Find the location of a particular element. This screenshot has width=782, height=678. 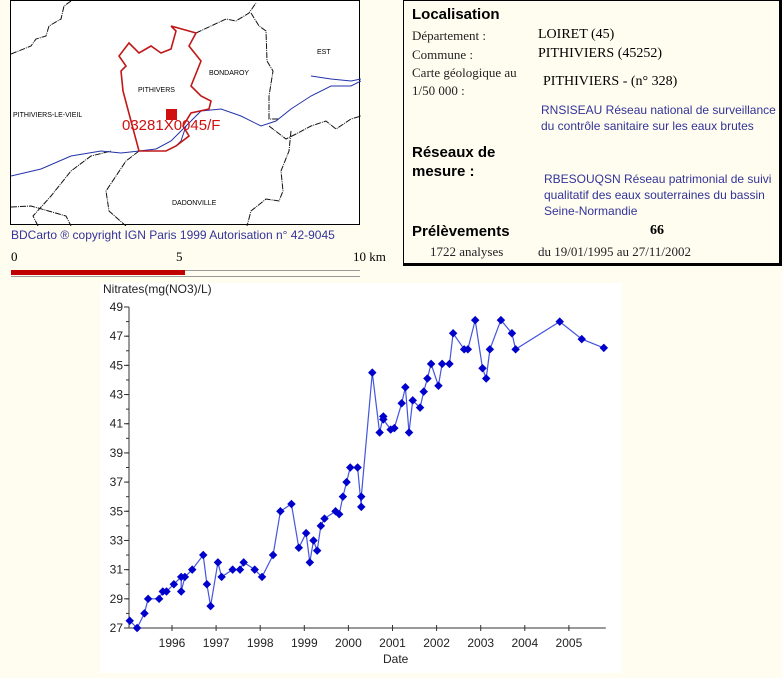

scale-bar-red is located at coordinates (98, 272).